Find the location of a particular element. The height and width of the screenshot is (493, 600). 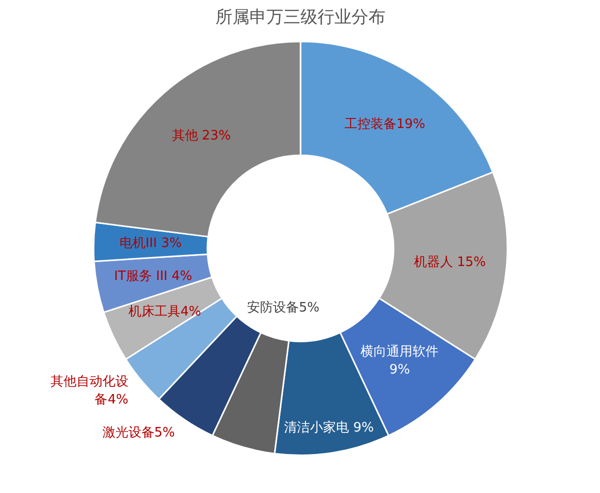

slice-label: IT服务 III 4% is located at coordinates (153, 276).